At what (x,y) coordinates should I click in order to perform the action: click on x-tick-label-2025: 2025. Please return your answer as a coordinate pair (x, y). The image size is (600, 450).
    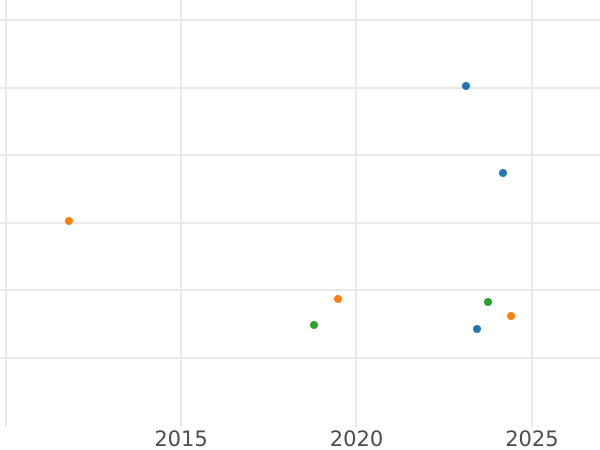
    Looking at the image, I should click on (532, 438).